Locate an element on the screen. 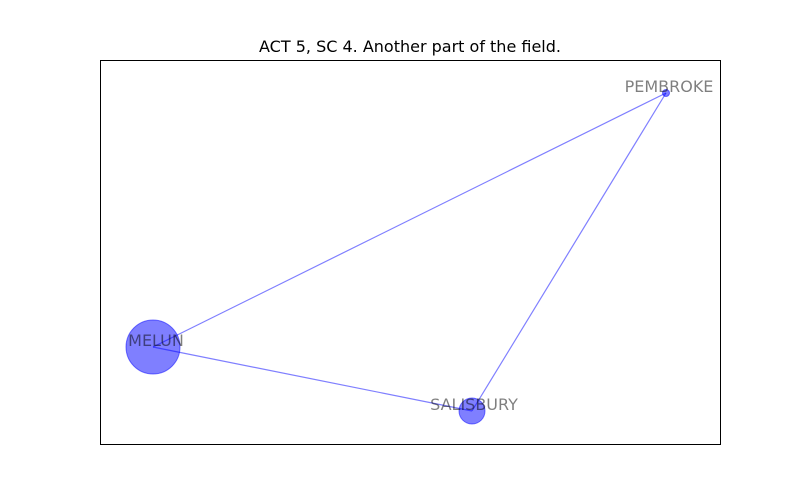  node-label-salisbury: SALISBURY is located at coordinates (474, 404).